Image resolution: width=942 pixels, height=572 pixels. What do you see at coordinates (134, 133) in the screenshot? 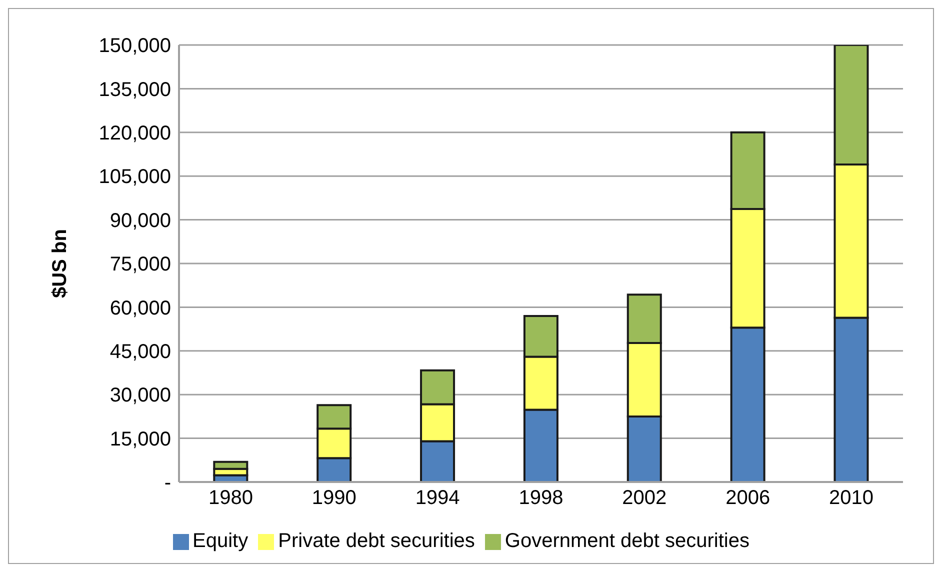
I see `y-tick-label: 120,000` at bounding box center [134, 133].